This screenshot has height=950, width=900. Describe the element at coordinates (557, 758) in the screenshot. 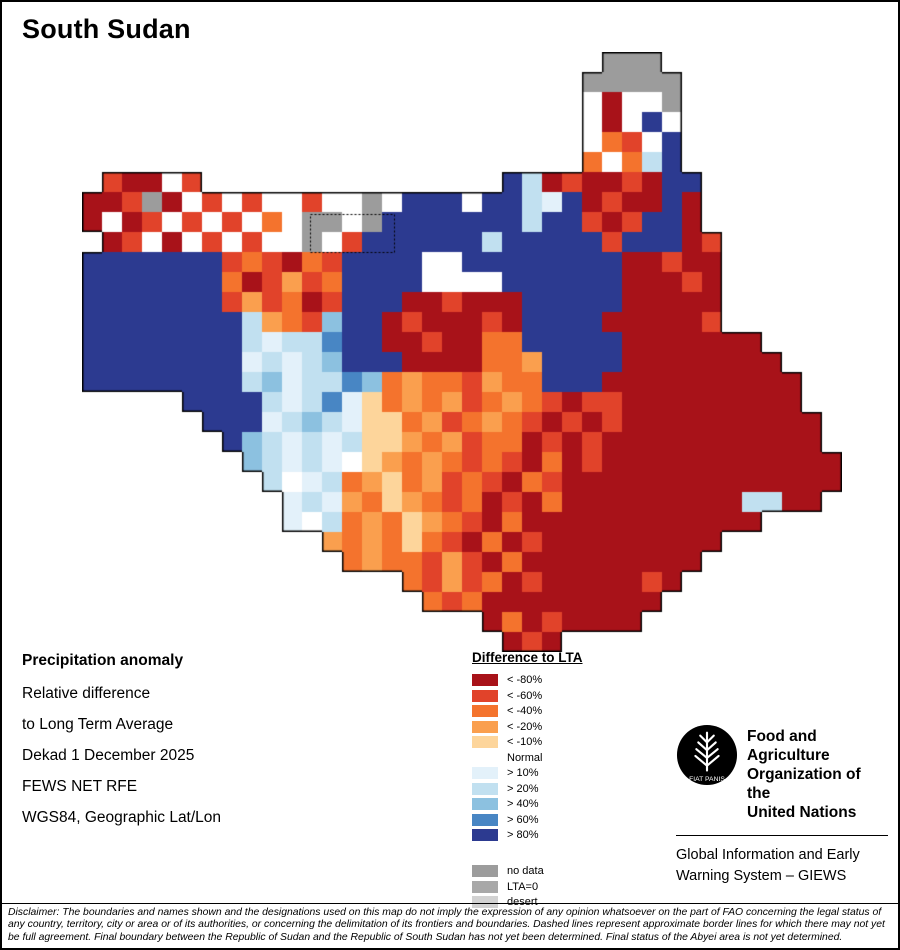

I see `legend-item: Normal` at that location.